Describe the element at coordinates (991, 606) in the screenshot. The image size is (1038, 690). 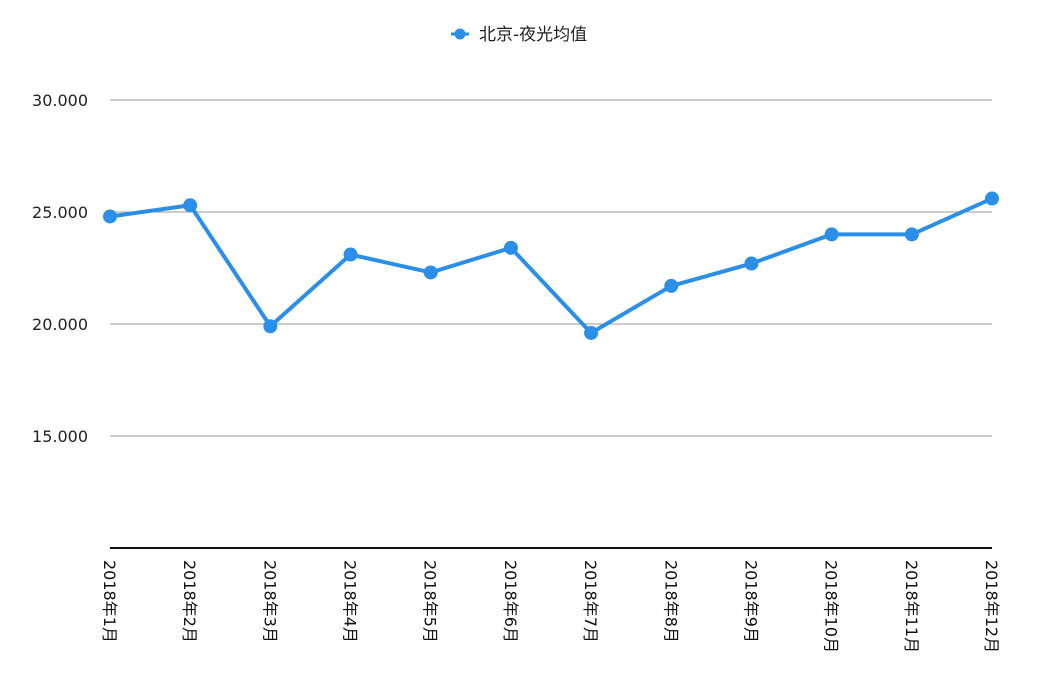
I see `x-tick-label: 2018年12月` at that location.